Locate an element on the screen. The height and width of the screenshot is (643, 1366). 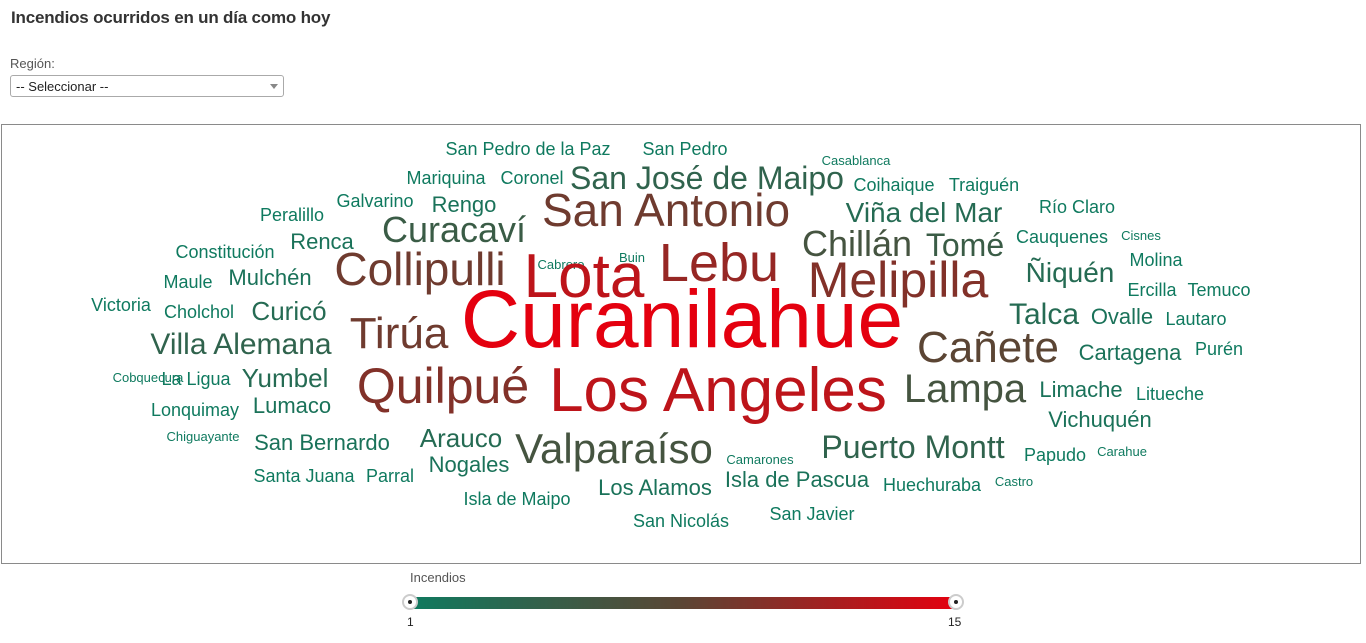
word-cabrero: Cabrero is located at coordinates (561, 264).